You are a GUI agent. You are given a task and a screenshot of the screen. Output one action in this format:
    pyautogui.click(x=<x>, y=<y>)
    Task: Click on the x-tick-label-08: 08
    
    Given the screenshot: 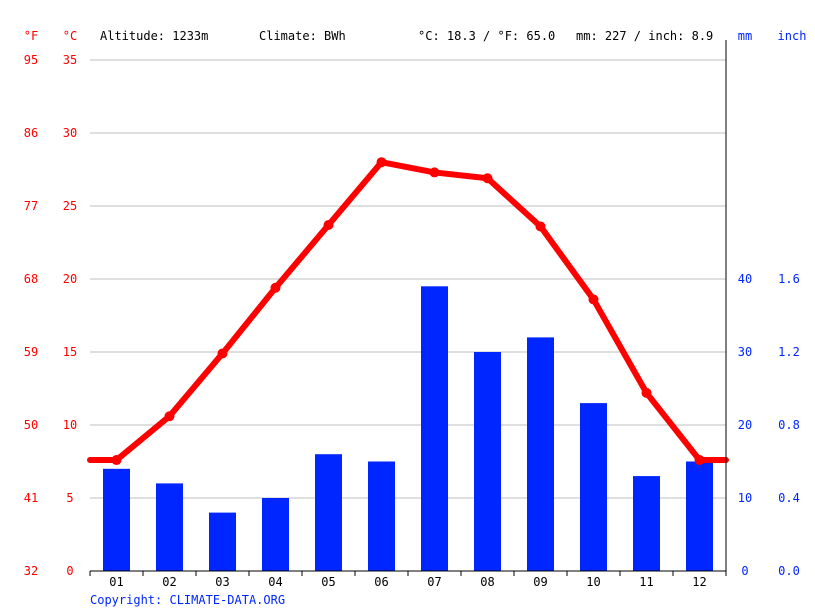 What is the action you would take?
    pyautogui.click(x=487, y=582)
    